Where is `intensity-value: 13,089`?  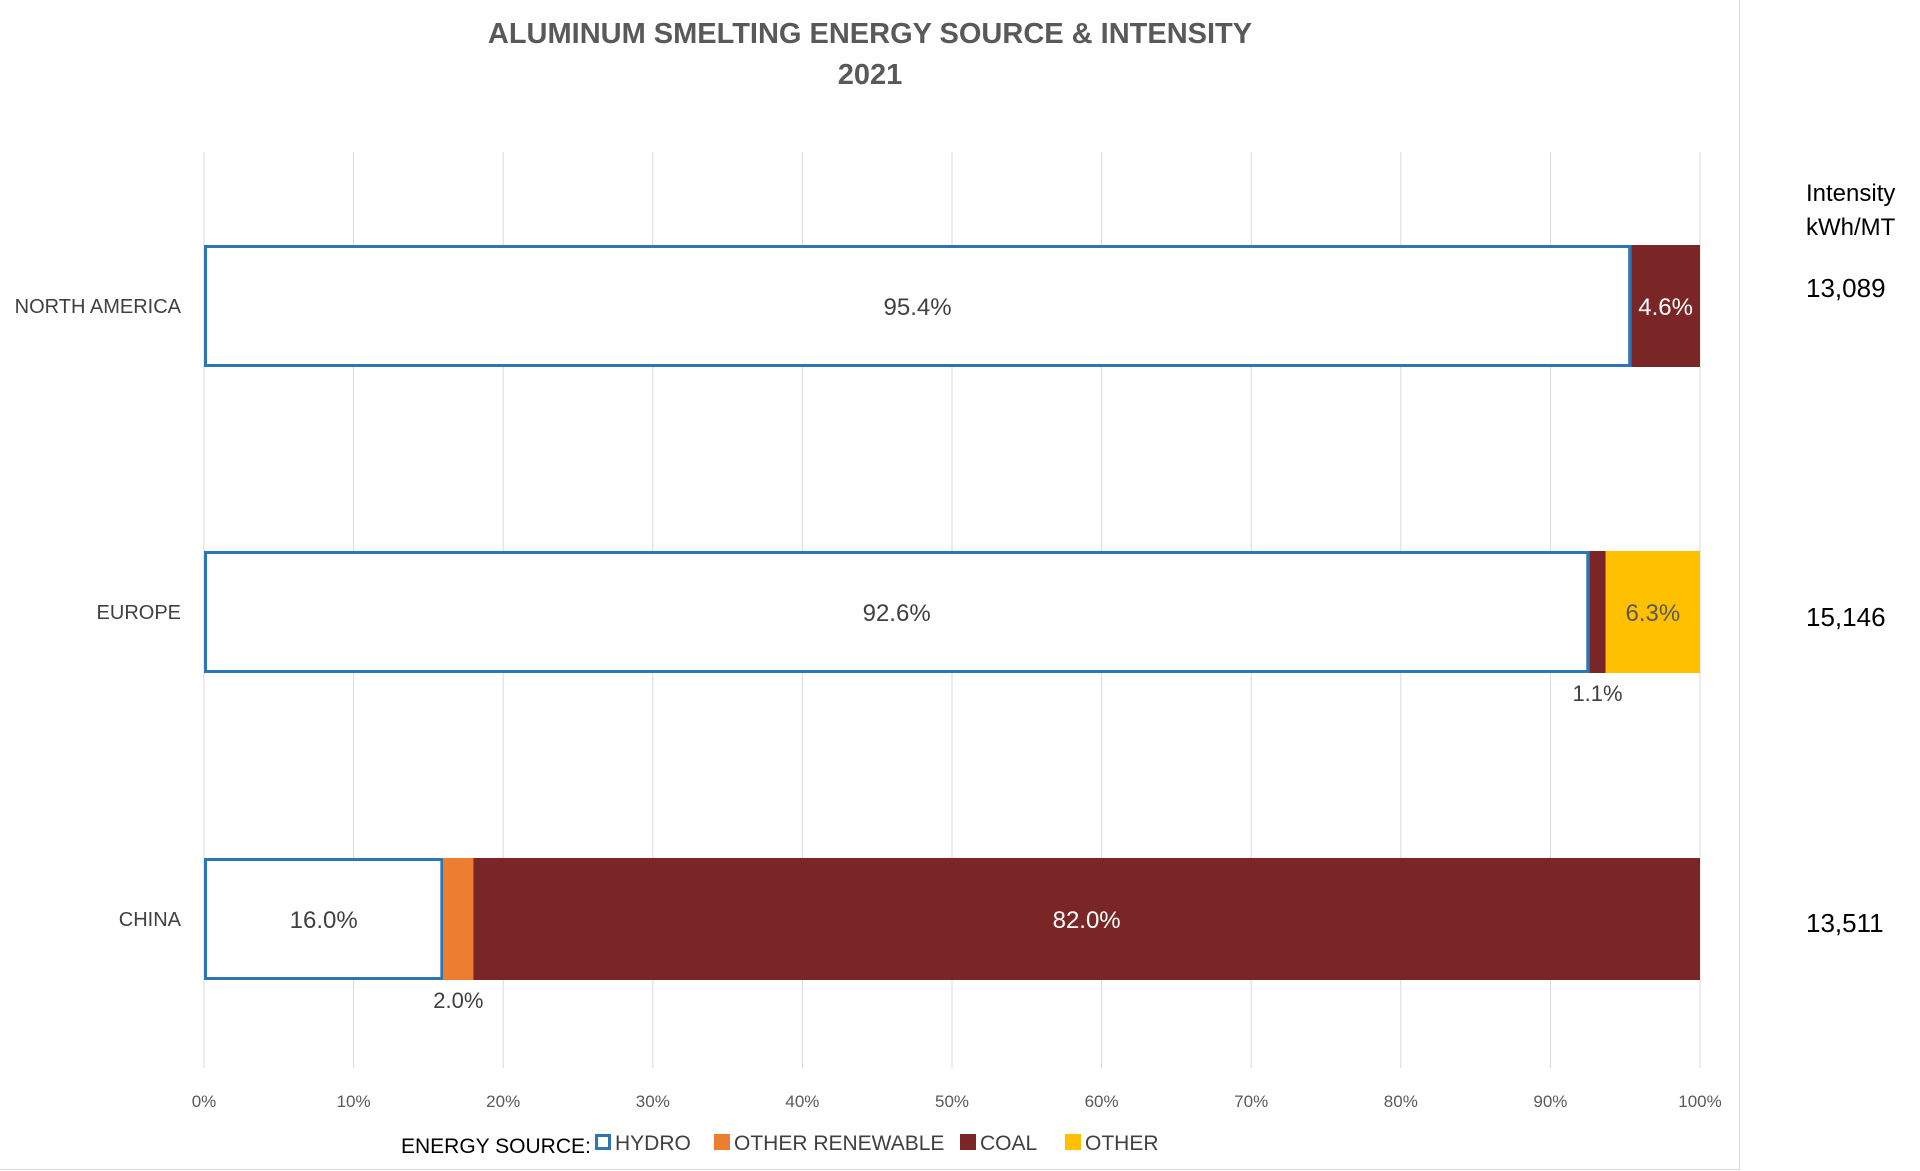 intensity-value: 13,089 is located at coordinates (1846, 288).